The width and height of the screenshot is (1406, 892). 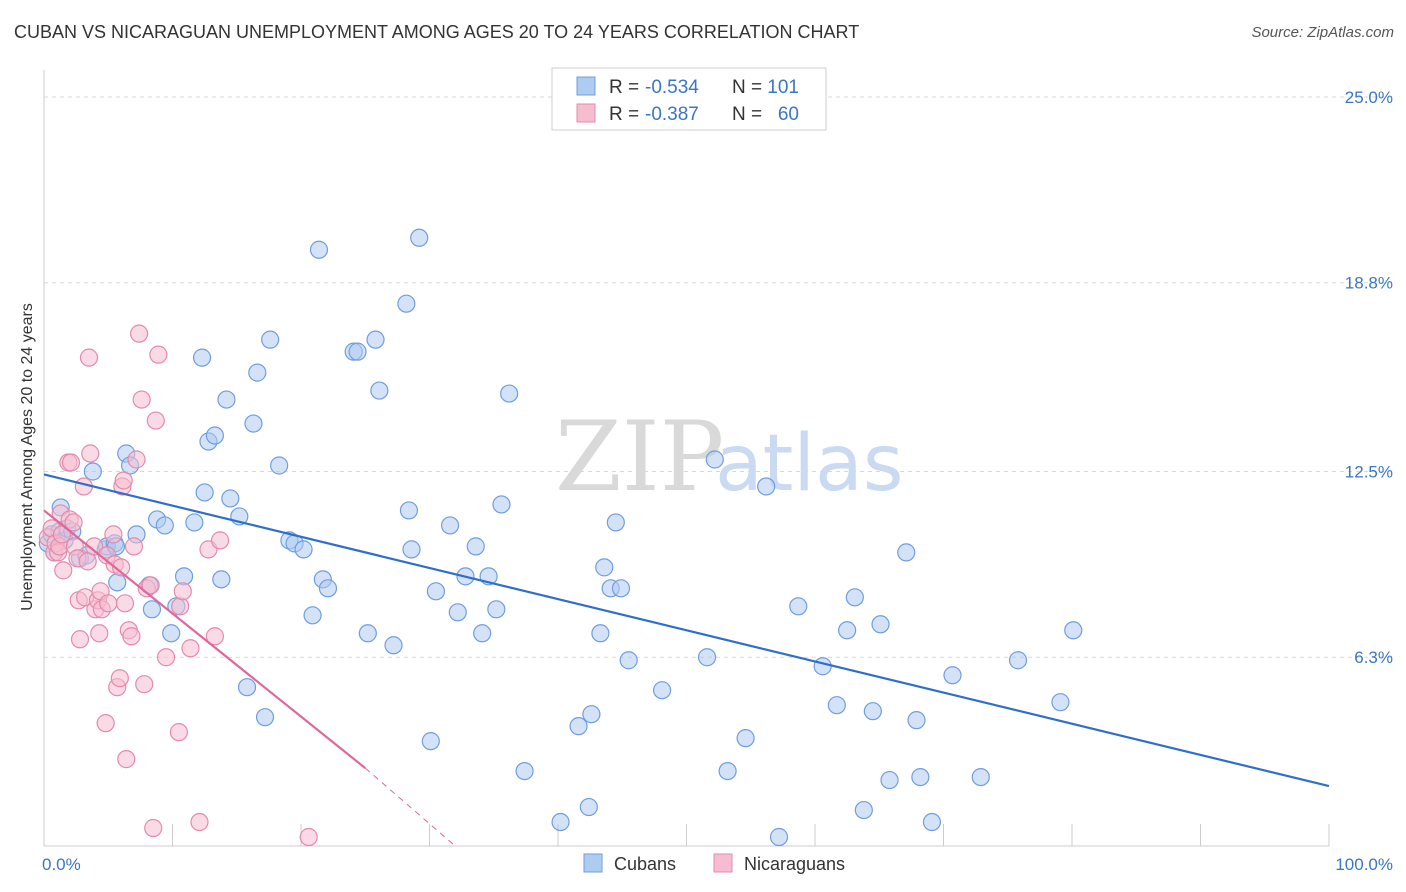 What do you see at coordinates (672, 87) in the screenshot?
I see `stats-r-value: -0.534` at bounding box center [672, 87].